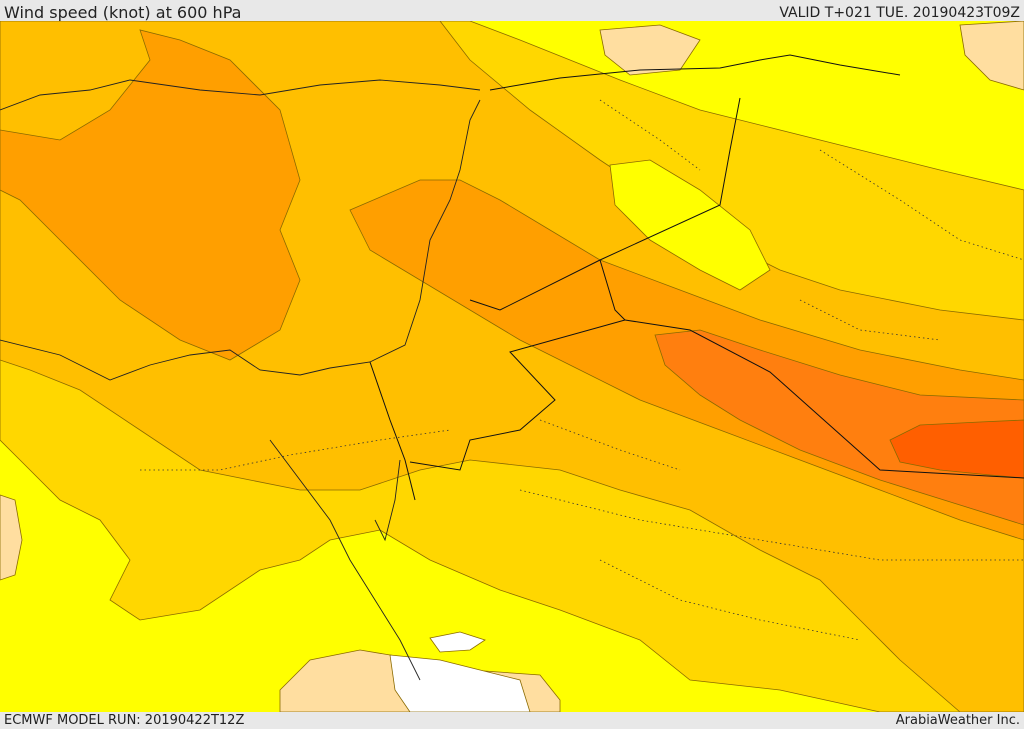  What do you see at coordinates (956, 449) in the screenshot?
I see `shade-red-orange` at bounding box center [956, 449].